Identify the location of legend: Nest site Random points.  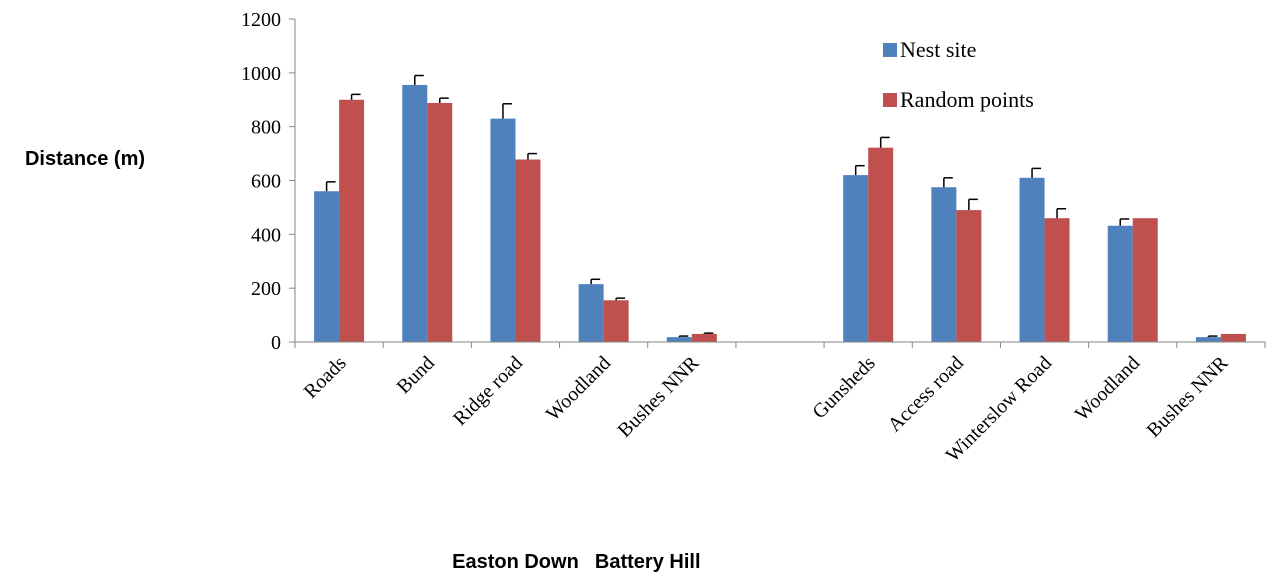
(958, 74).